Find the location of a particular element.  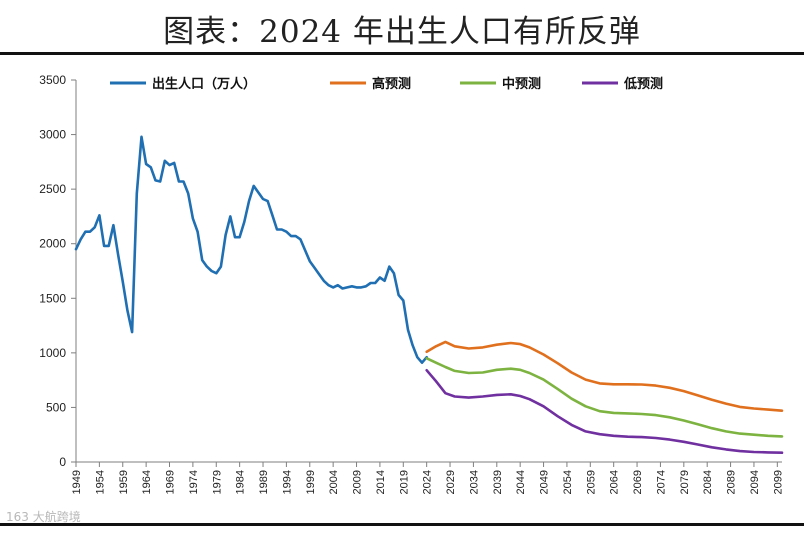

x-tick-label: 2069 is located at coordinates (638, 482).